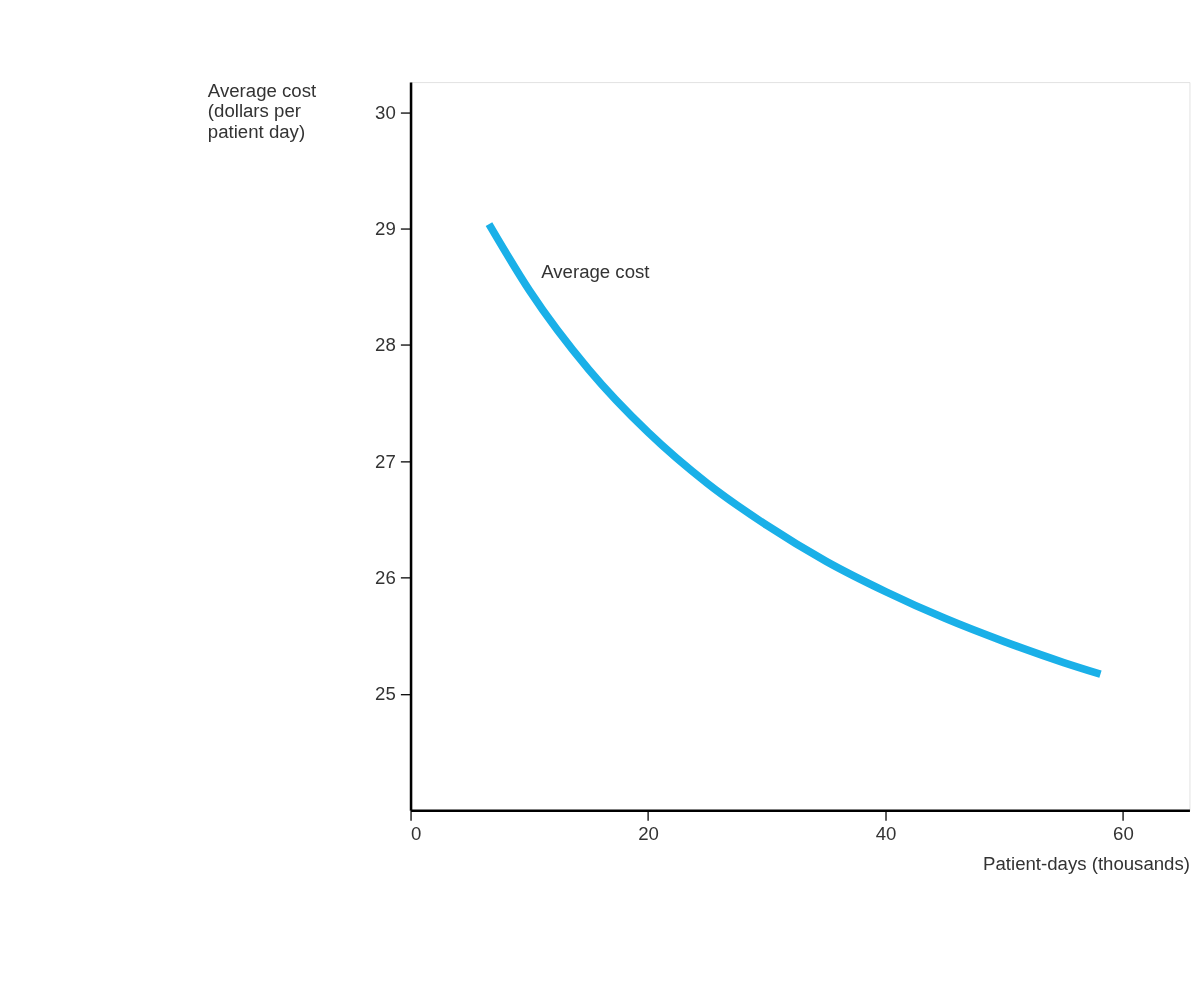 This screenshot has width=1198, height=981. Describe the element at coordinates (886, 834) in the screenshot. I see `x-tick-label: 40` at that location.